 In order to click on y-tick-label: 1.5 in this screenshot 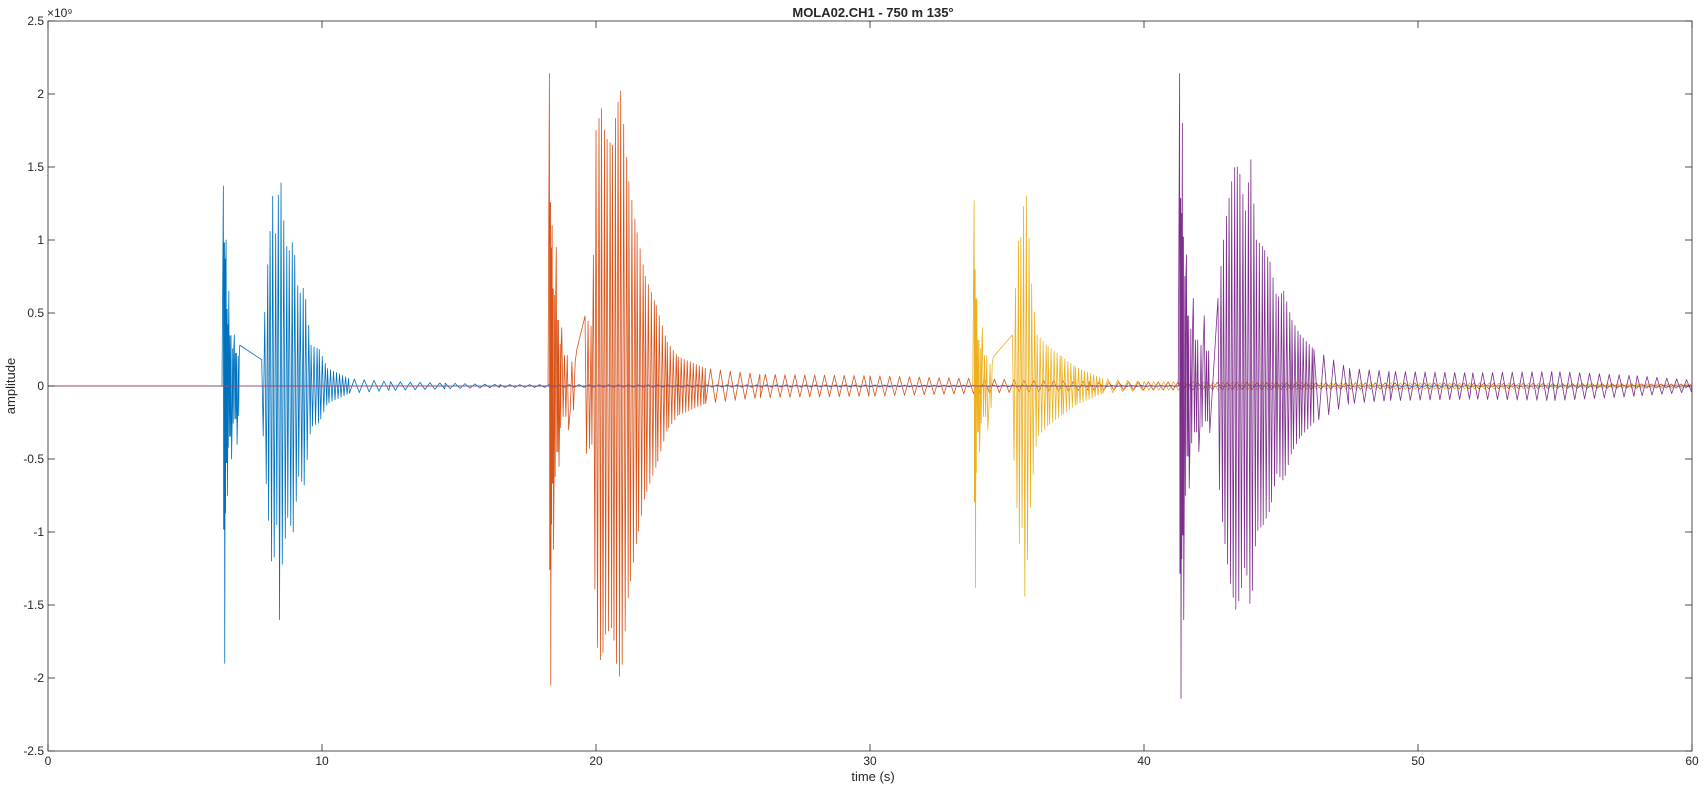, I will do `click(35, 167)`.